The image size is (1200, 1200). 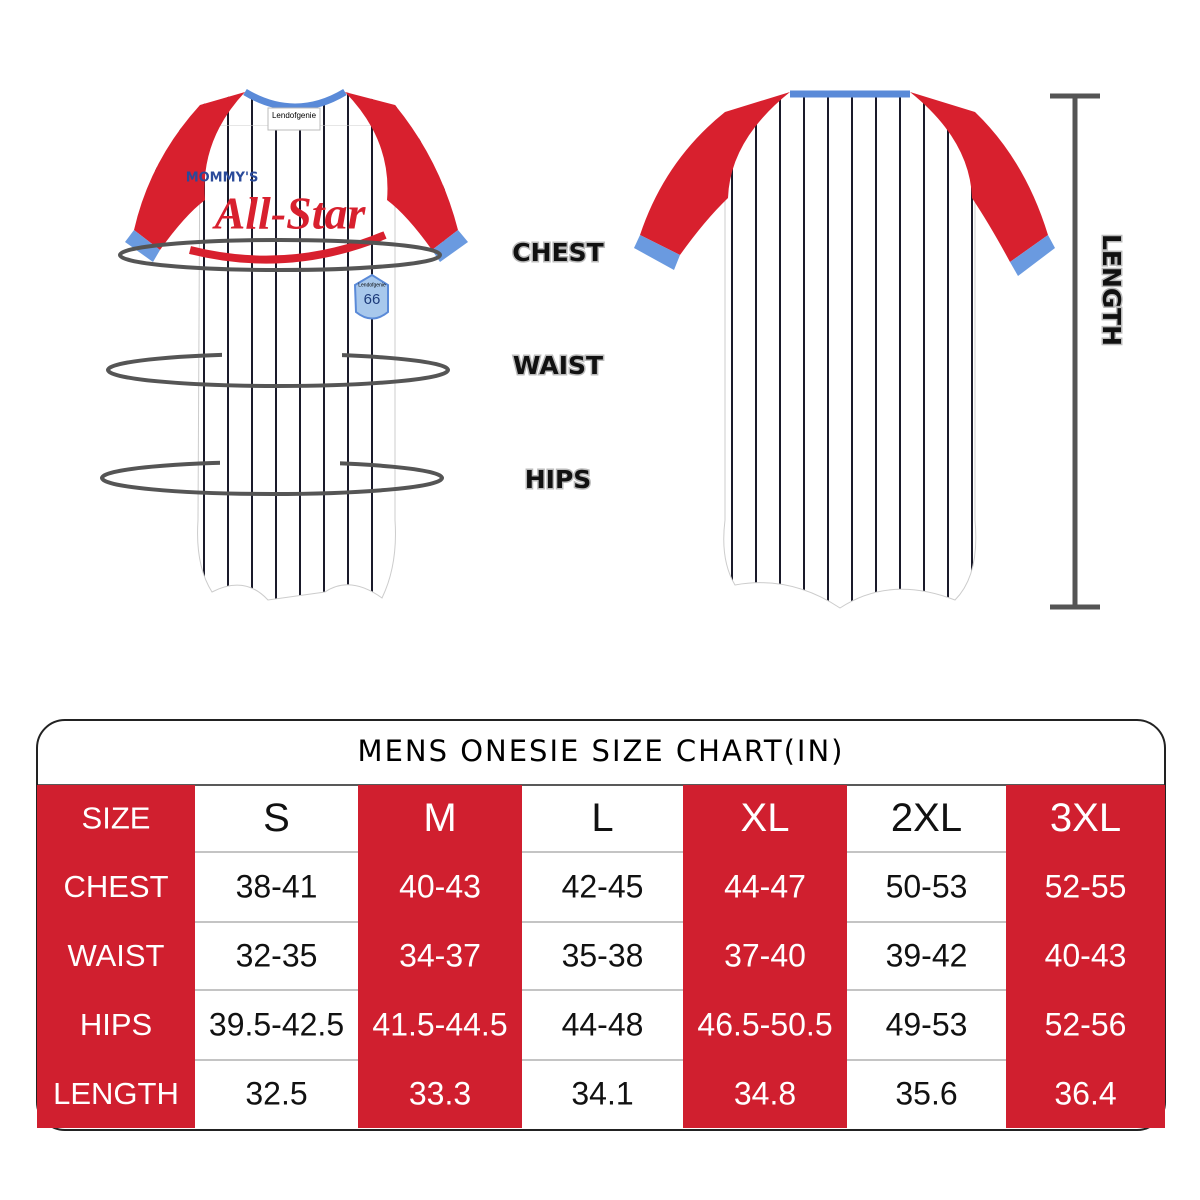 What do you see at coordinates (277, 955) in the screenshot?
I see `cell-value: 32-35` at bounding box center [277, 955].